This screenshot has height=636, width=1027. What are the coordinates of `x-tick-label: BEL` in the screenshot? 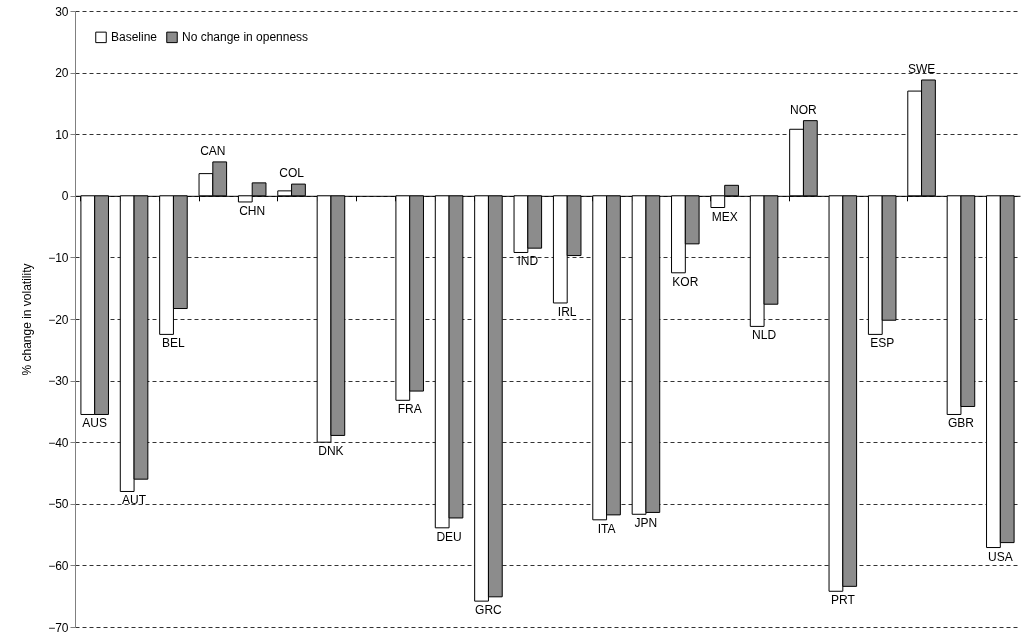 It's located at (174, 343).